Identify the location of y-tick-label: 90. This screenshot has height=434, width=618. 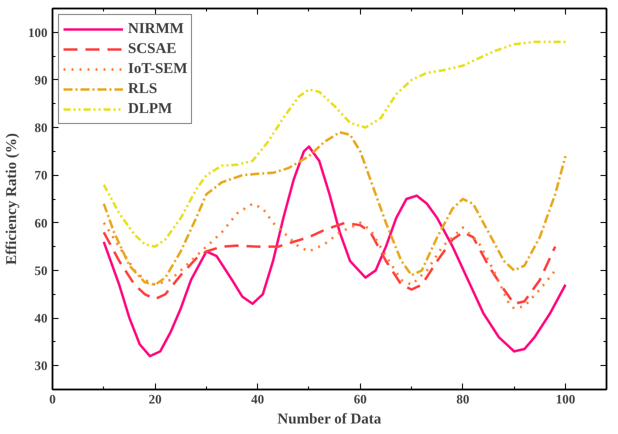
(41, 80).